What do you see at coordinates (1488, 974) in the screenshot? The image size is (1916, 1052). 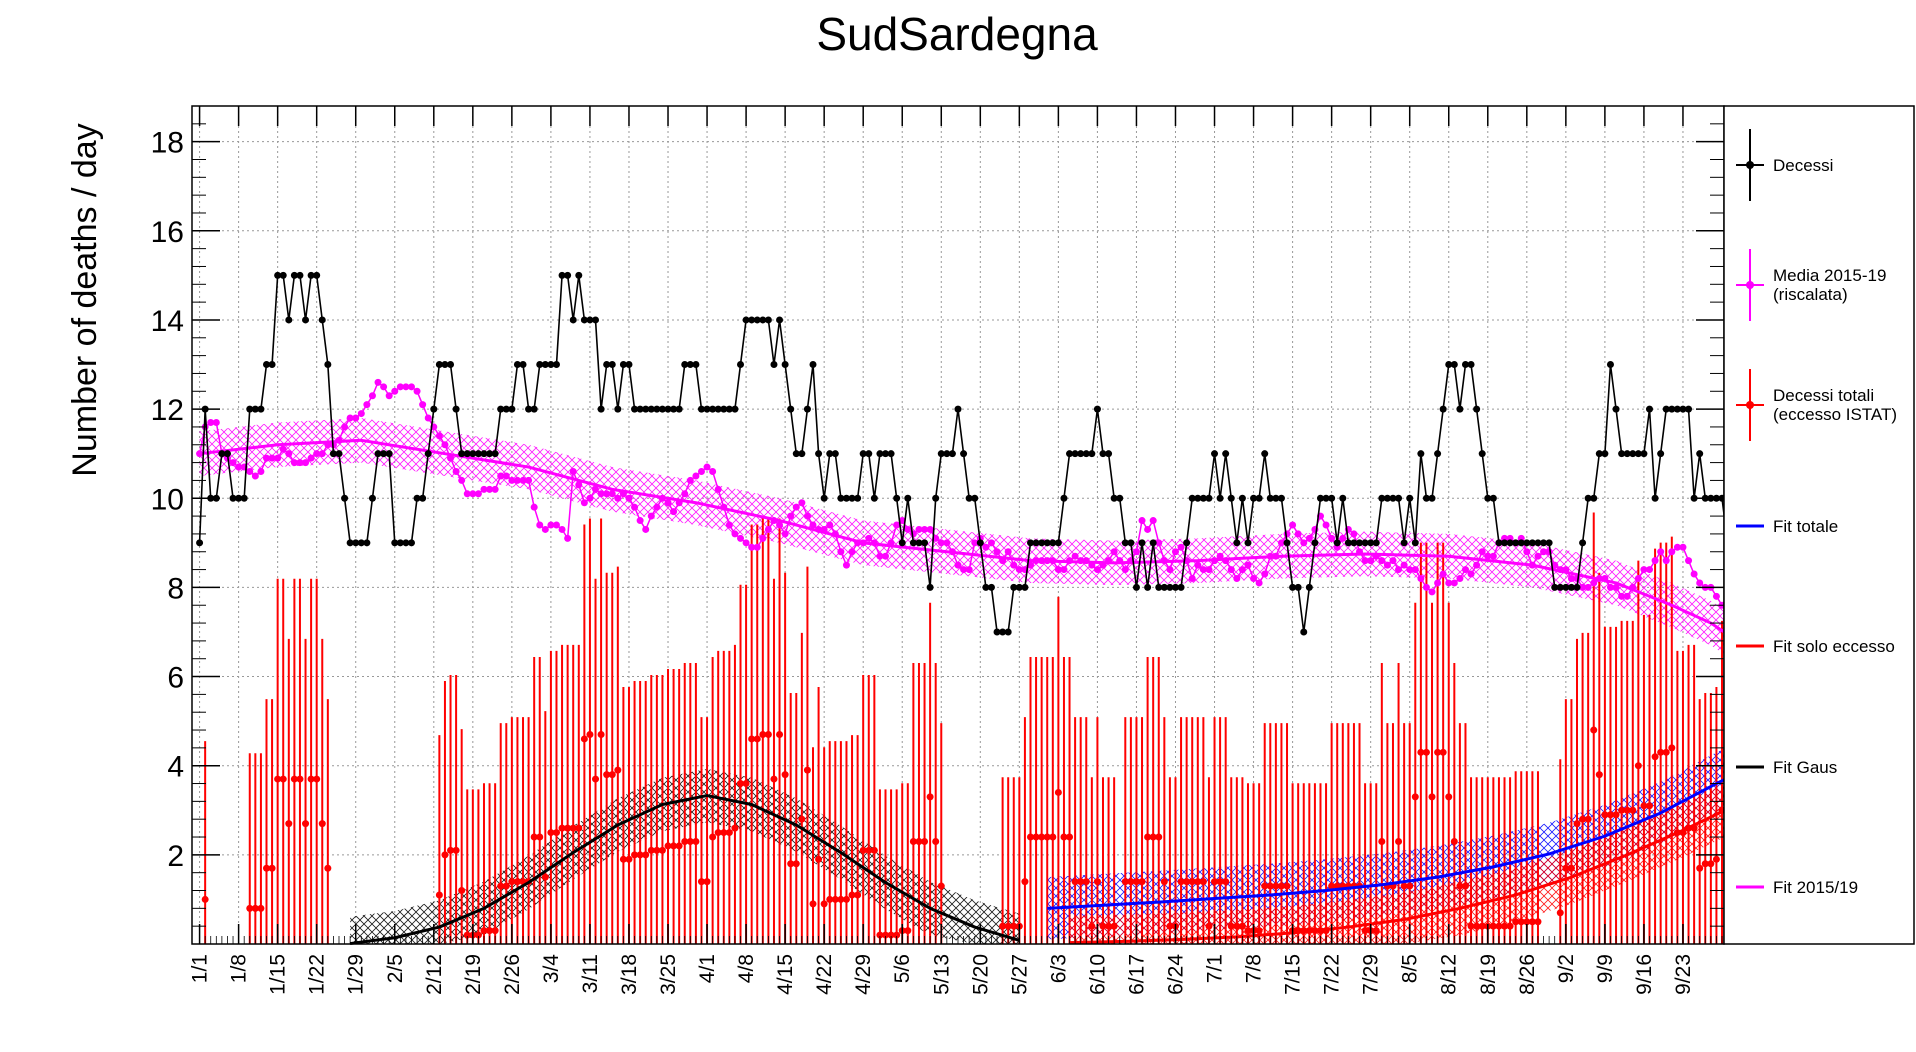 I see `x-tick-label: 8/19` at bounding box center [1488, 974].